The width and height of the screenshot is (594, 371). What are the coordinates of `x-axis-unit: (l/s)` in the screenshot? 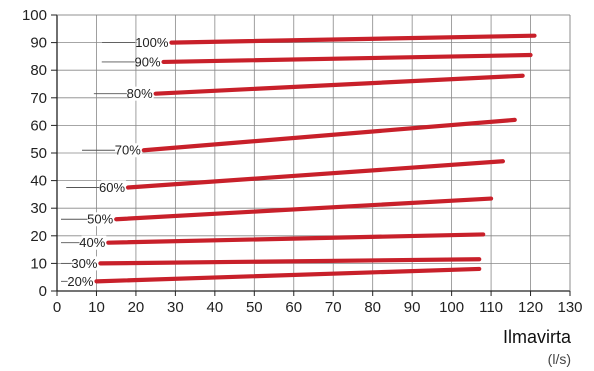 It's located at (559, 359).